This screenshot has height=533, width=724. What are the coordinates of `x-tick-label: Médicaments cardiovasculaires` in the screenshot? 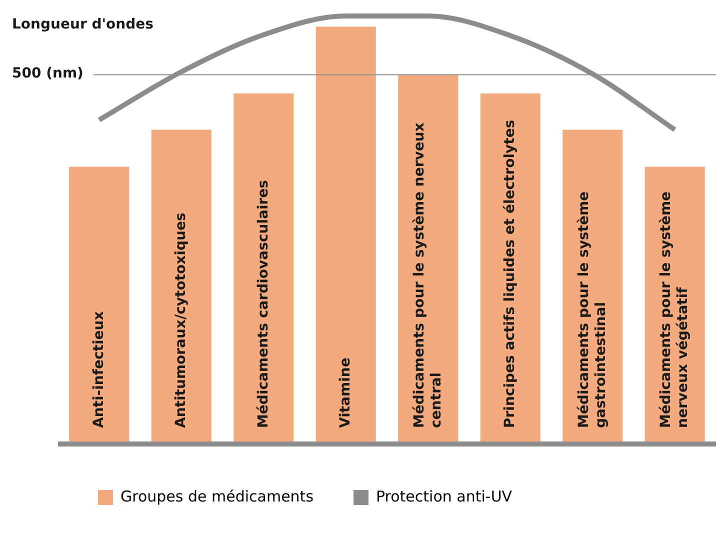 It's located at (263, 304).